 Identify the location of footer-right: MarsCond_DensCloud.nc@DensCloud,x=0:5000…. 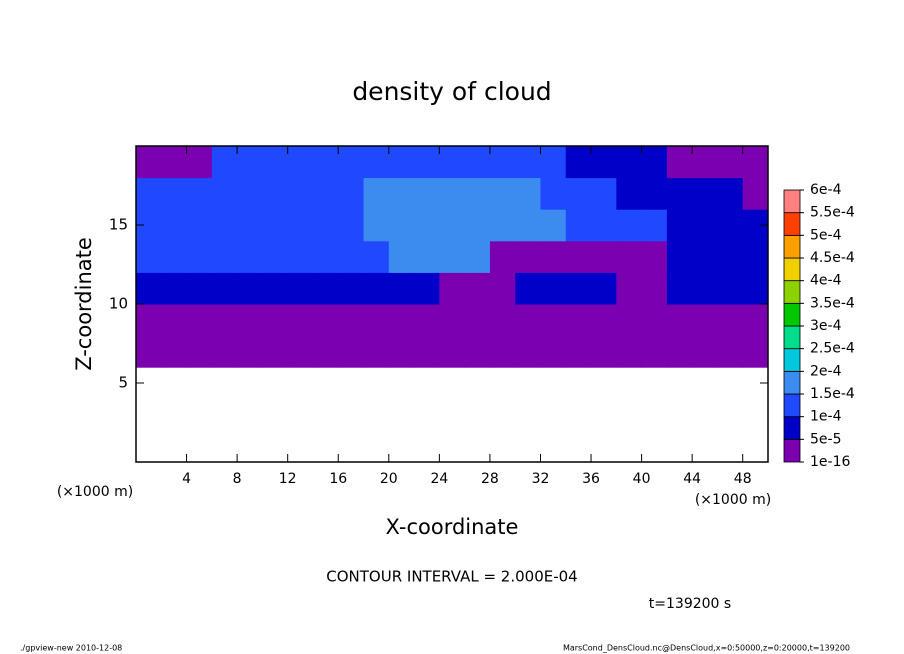
(706, 648).